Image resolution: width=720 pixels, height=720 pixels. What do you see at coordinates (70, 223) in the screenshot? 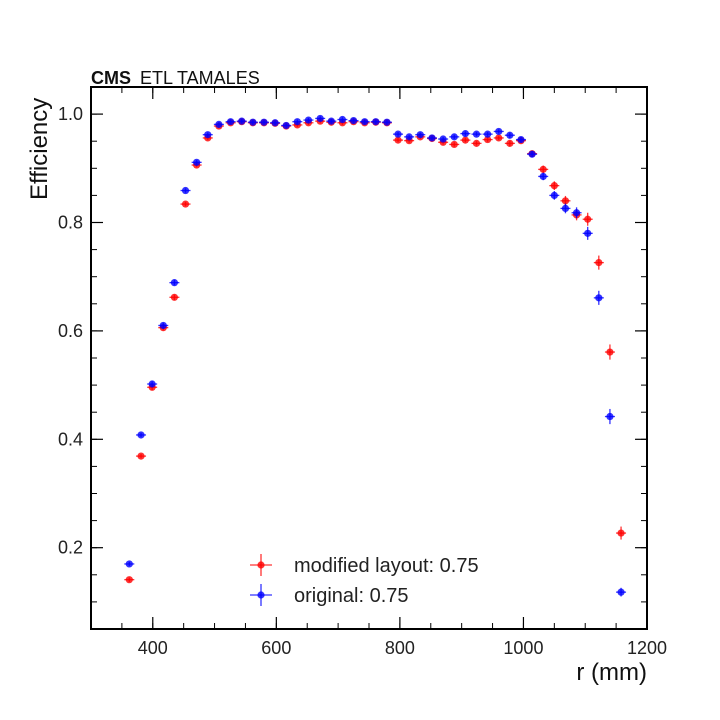
I see `y-tick-label: 0.8` at bounding box center [70, 223].